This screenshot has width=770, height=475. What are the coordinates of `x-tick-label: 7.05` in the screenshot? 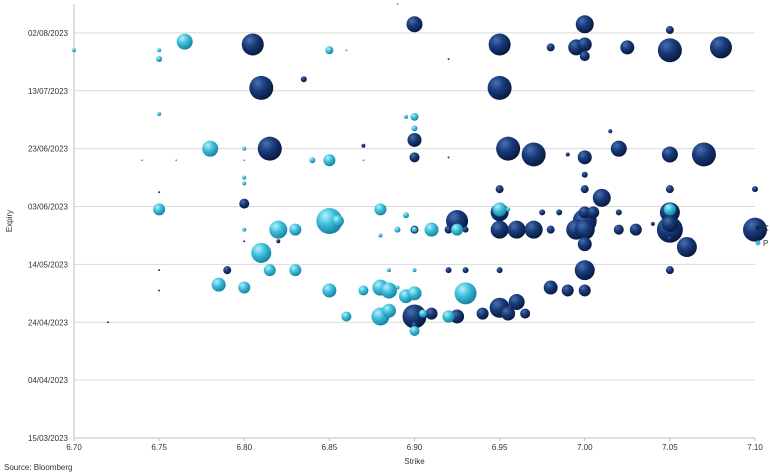 It's located at (670, 447).